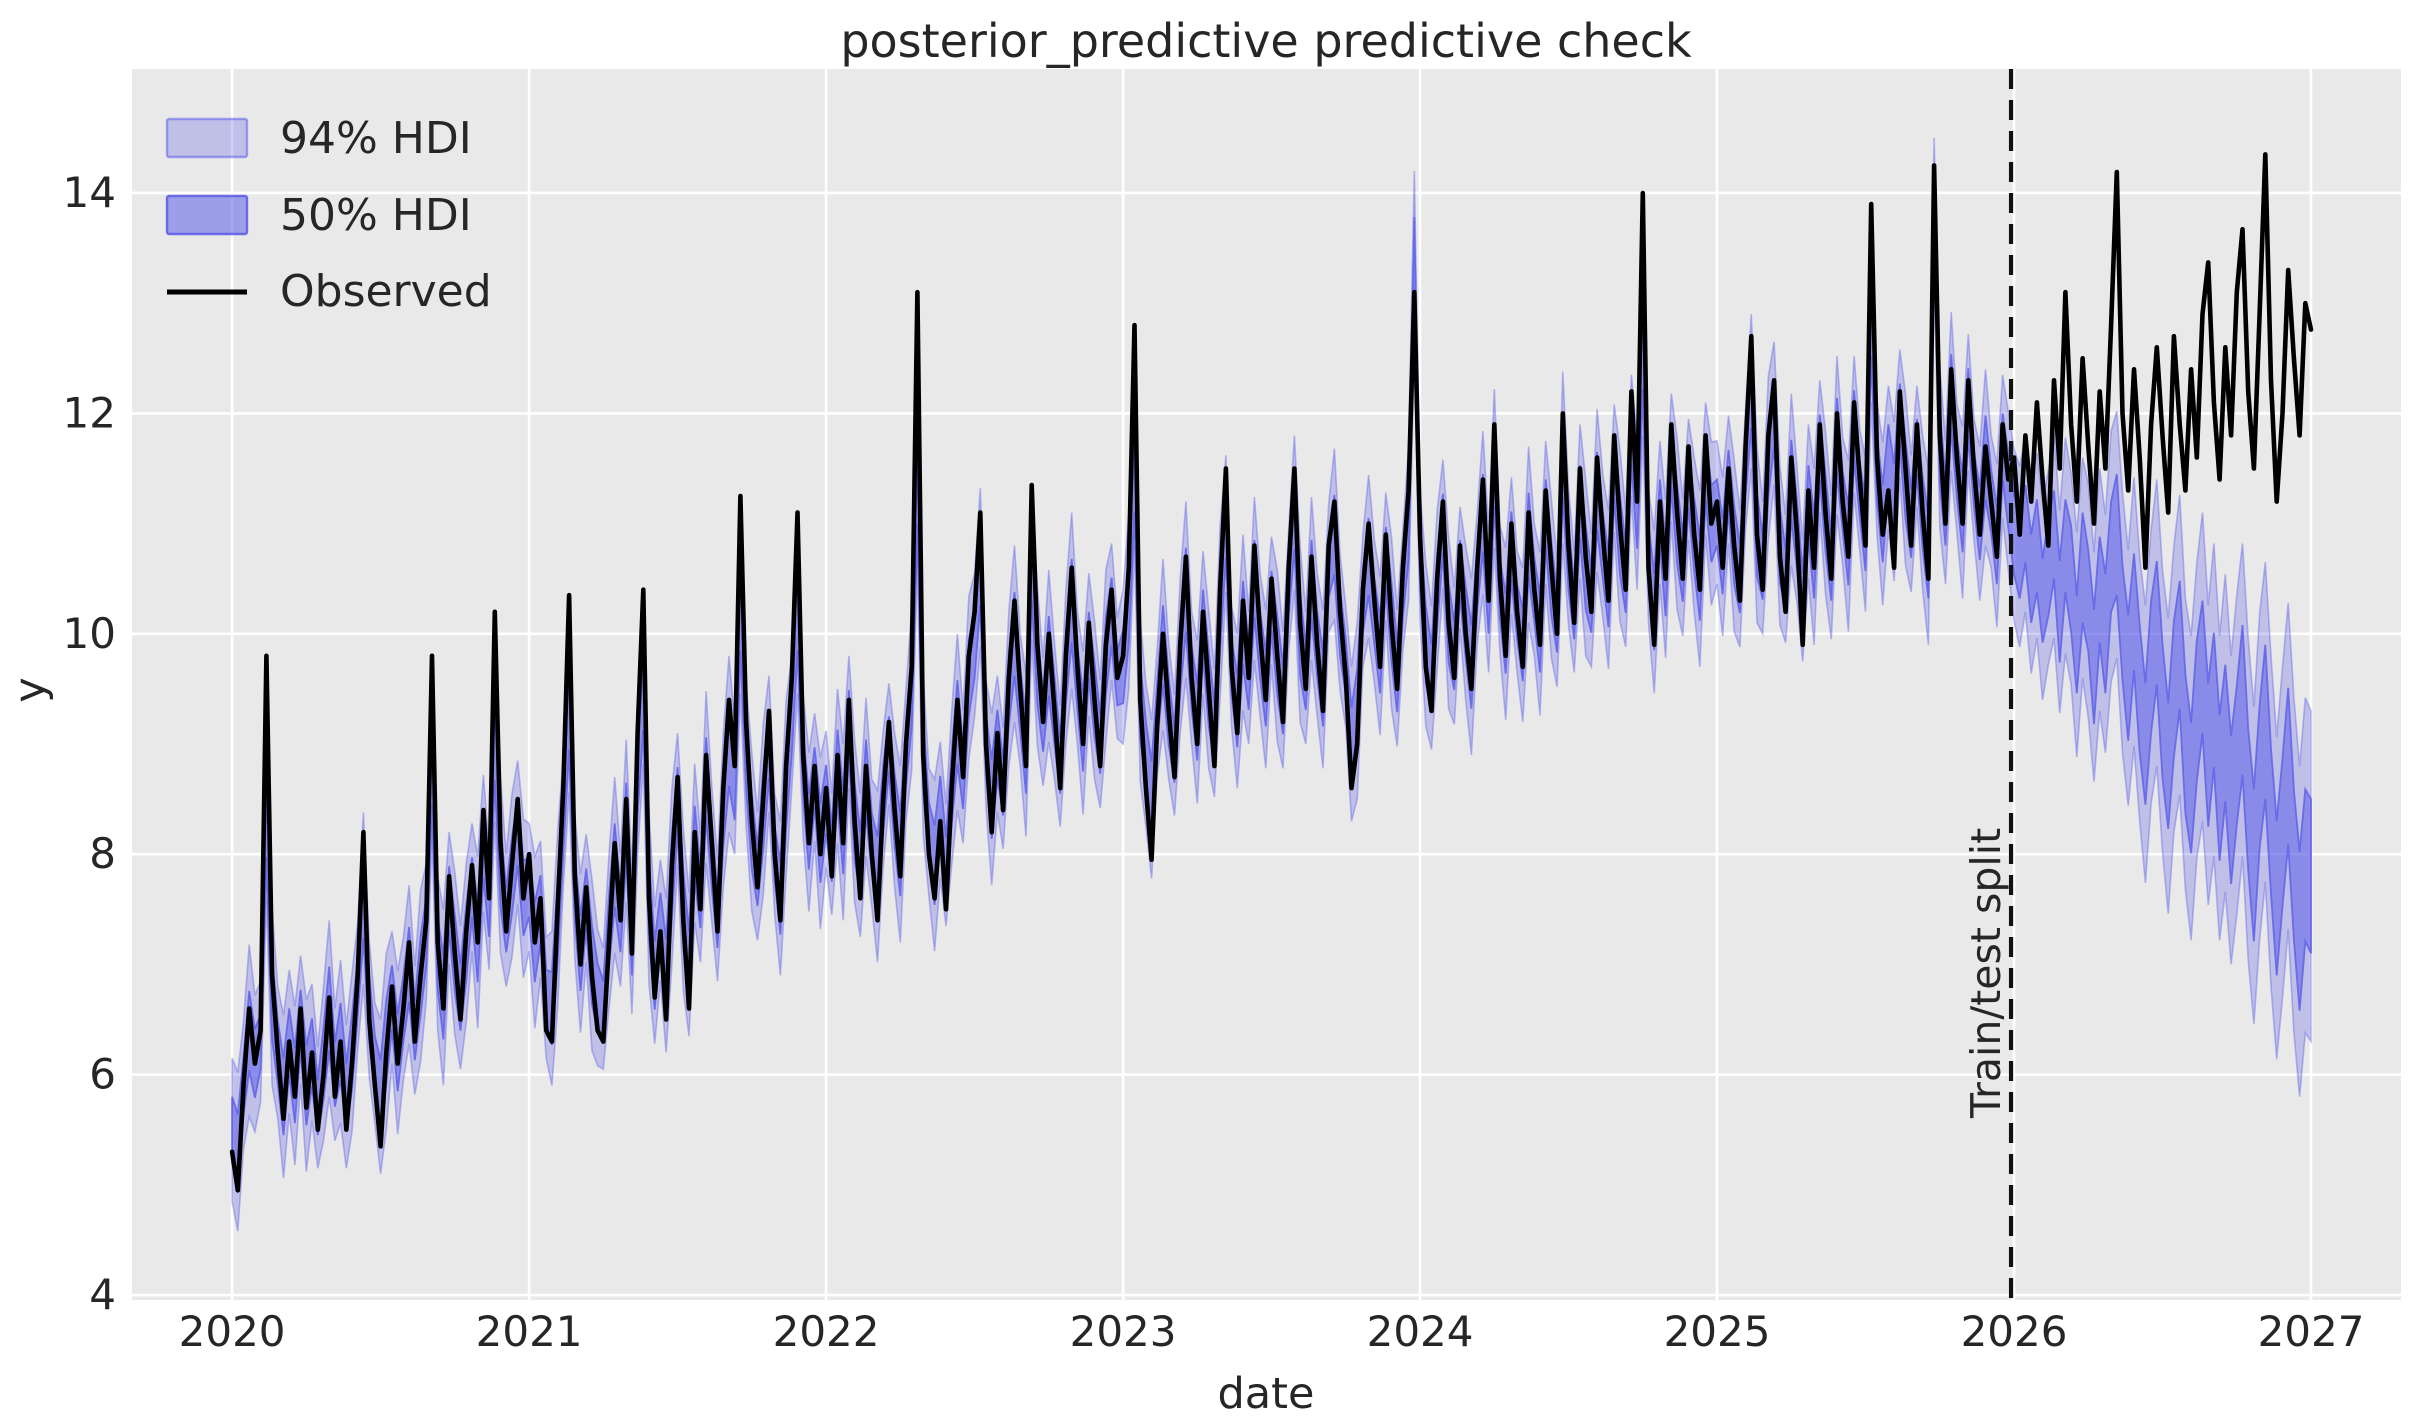  Describe the element at coordinates (89, 633) in the screenshot. I see `y-tick-label: 10` at that location.